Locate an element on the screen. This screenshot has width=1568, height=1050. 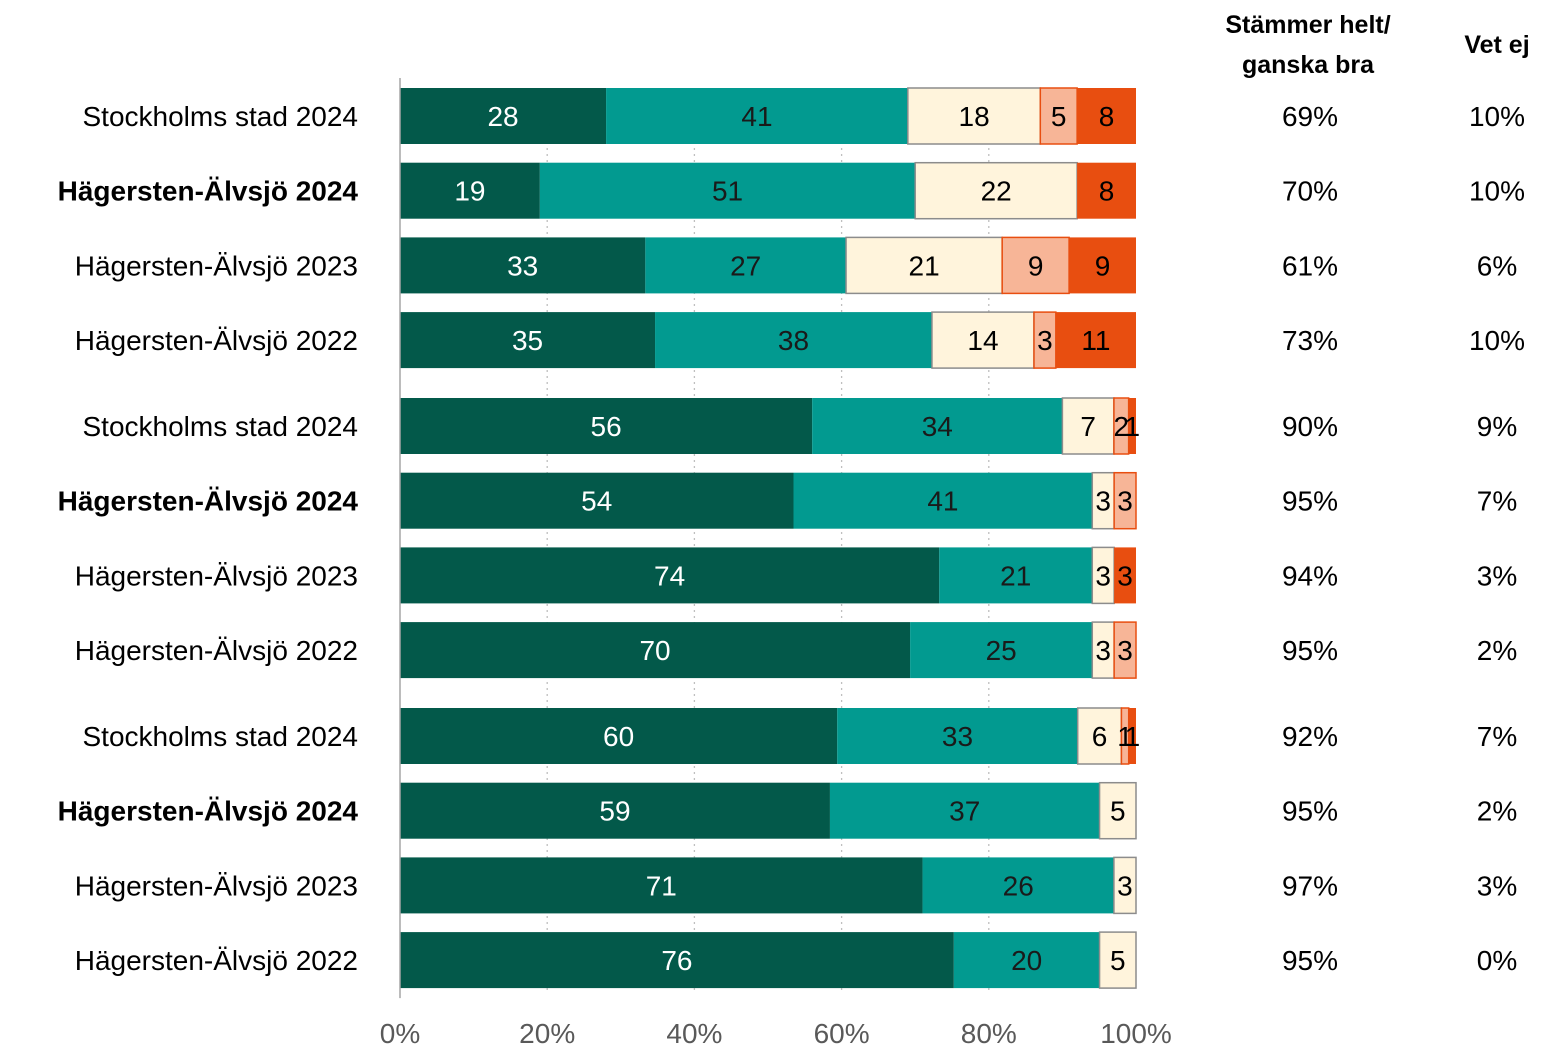
bar-value-label: 14 is located at coordinates (982, 340).